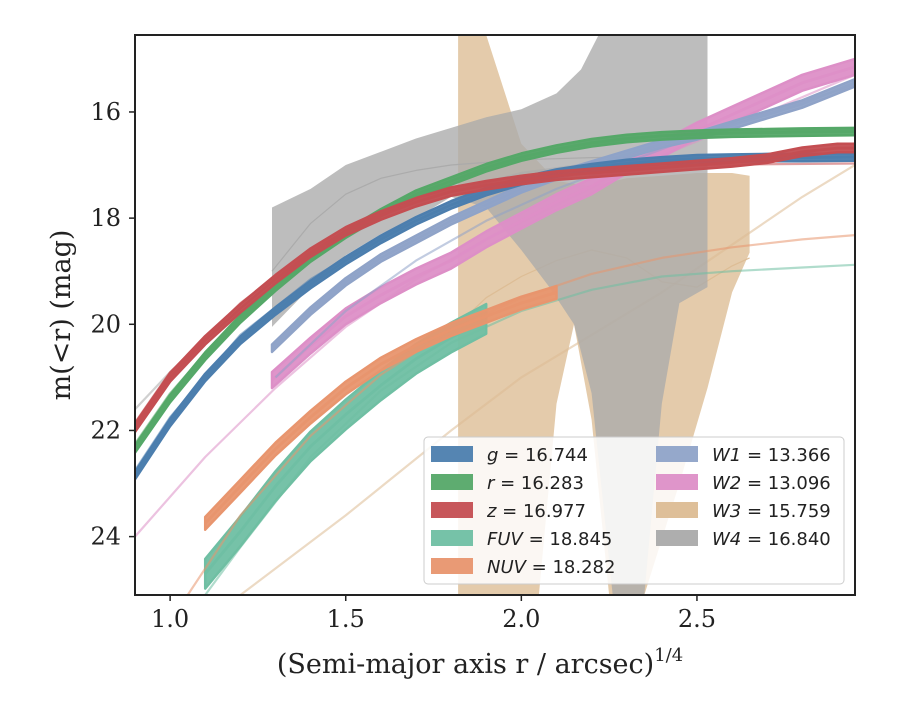 This screenshot has height=705, width=900. I want to click on y-axis-label: m(<r) (mag), so click(61, 315).